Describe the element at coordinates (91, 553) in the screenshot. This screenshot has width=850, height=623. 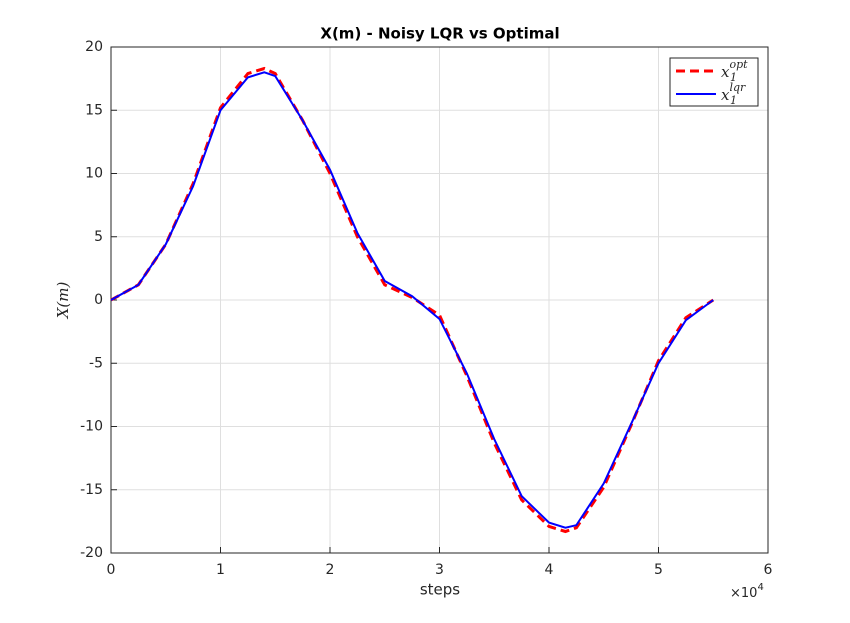
I see `y-tick-label: -20` at that location.